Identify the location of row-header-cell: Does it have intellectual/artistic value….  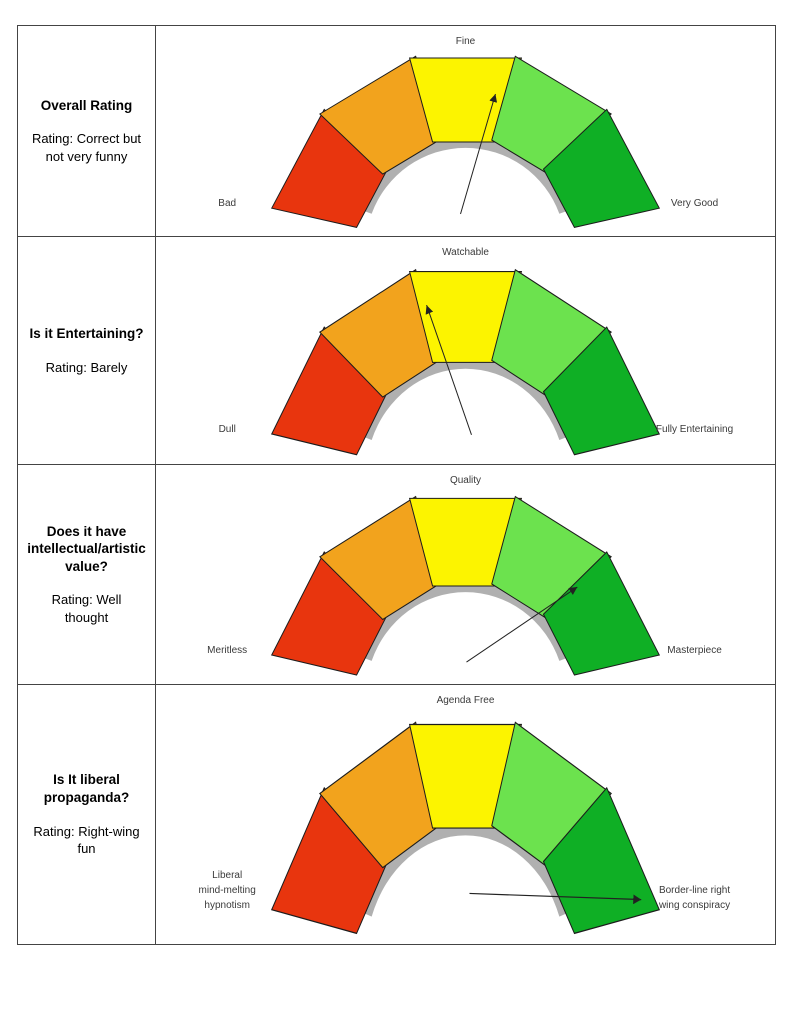
(87, 574).